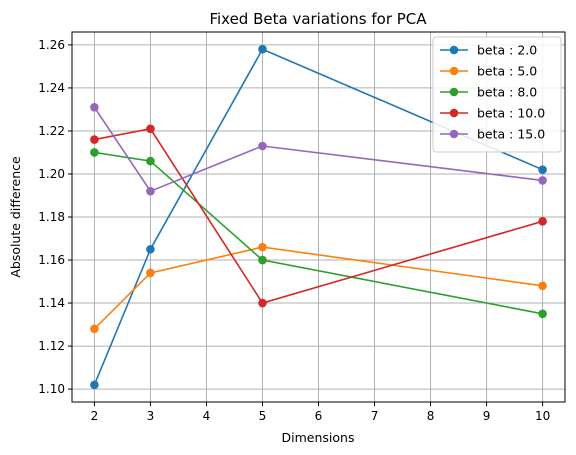  I want to click on legend-label: beta : 10.0, so click(511, 113).